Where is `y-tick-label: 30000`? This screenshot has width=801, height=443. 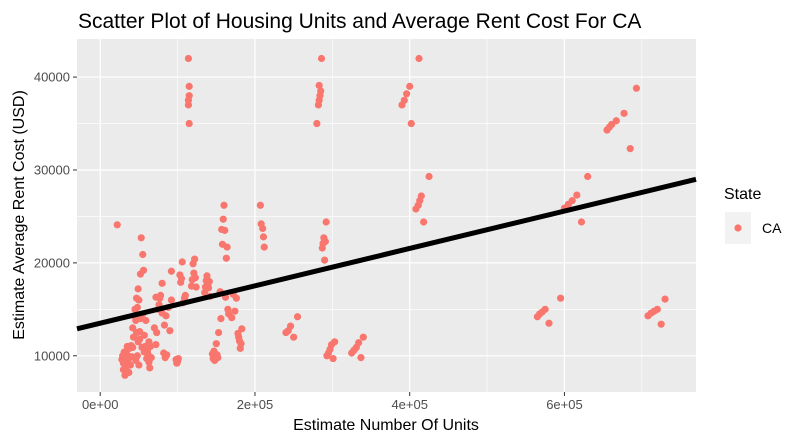 y-tick-label: 30000 is located at coordinates (52, 169).